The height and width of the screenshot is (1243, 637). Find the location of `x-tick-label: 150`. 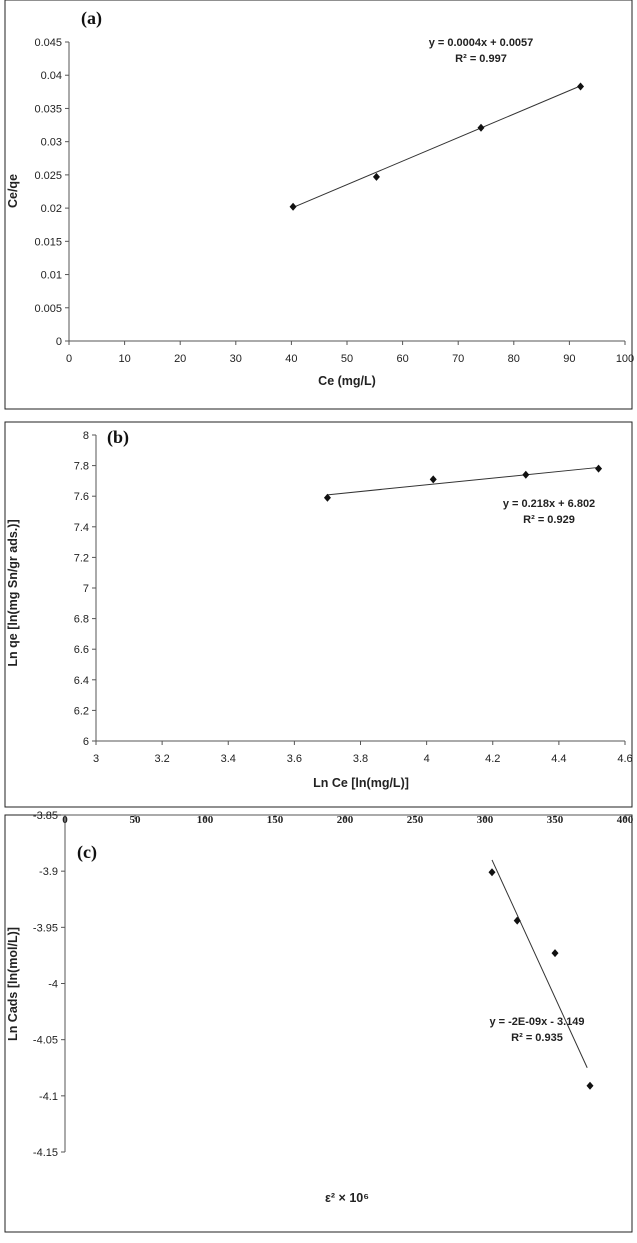

x-tick-label: 150 is located at coordinates (275, 820).